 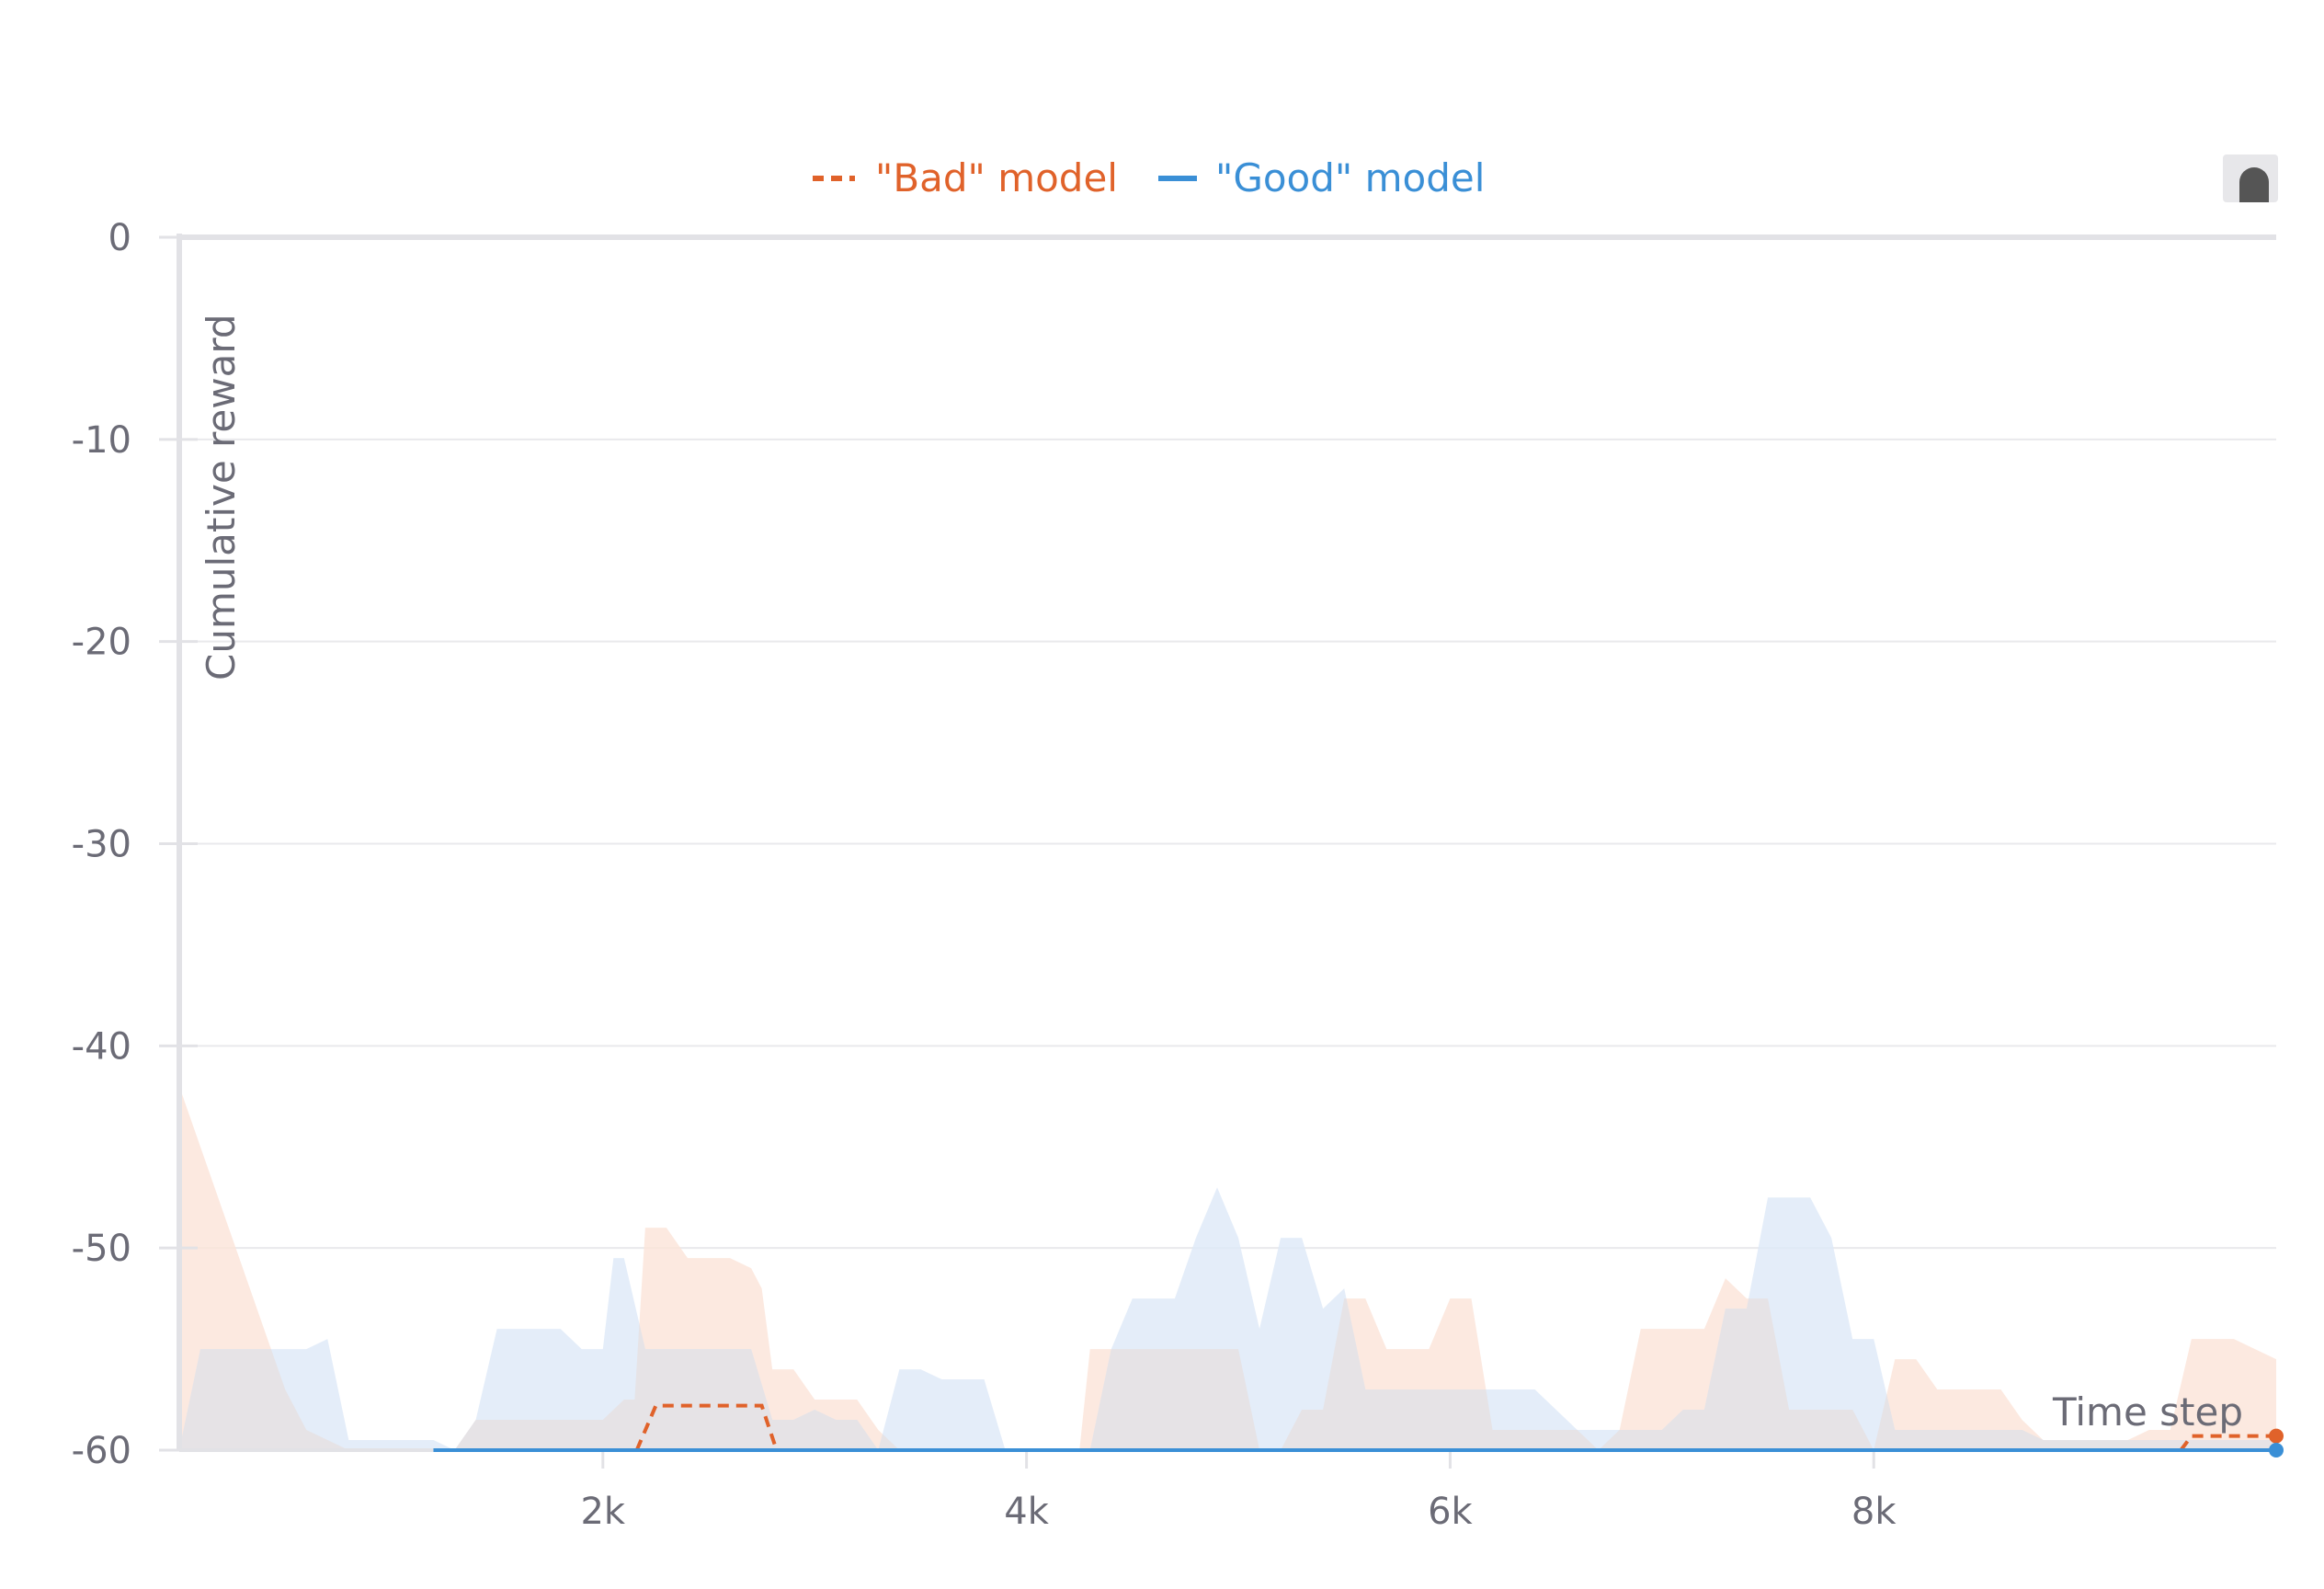 I want to click on legend: "Bad" model "Good" model, so click(x=1149, y=178).